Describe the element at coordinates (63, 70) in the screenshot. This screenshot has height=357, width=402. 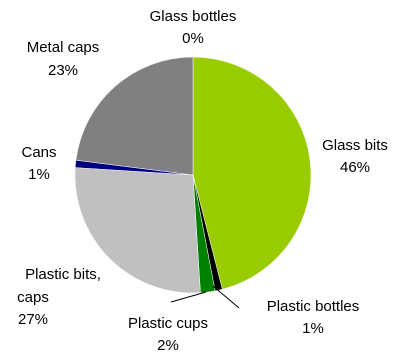
I see `slice-pct-metal-caps: 23%` at that location.